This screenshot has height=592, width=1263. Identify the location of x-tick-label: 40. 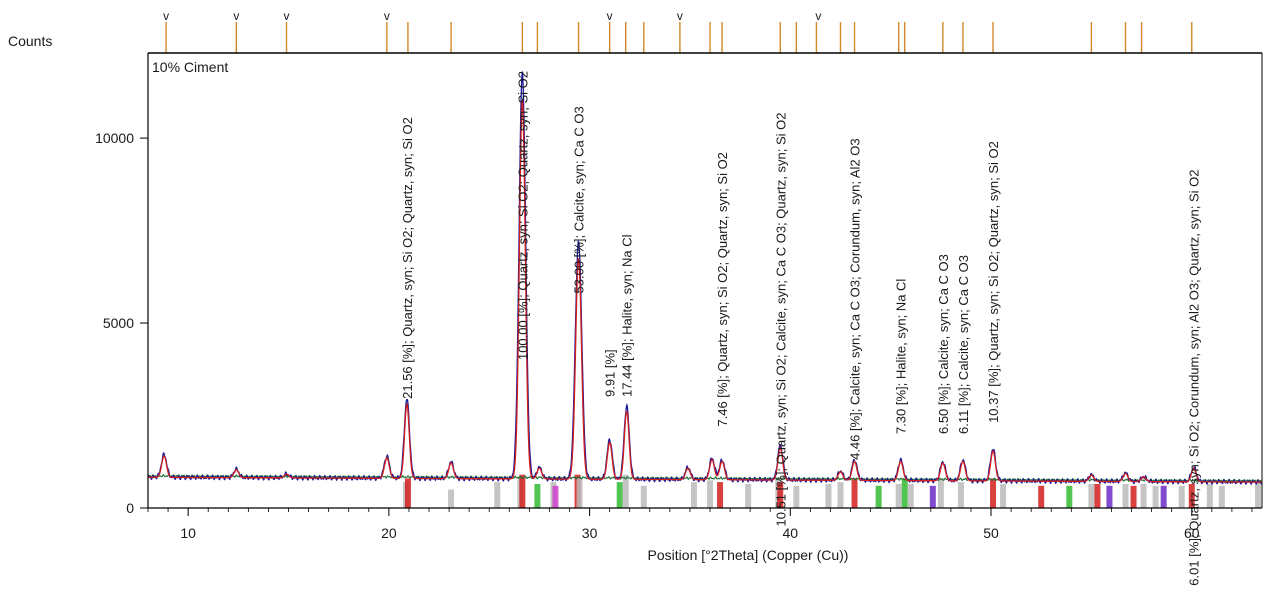
(791, 533).